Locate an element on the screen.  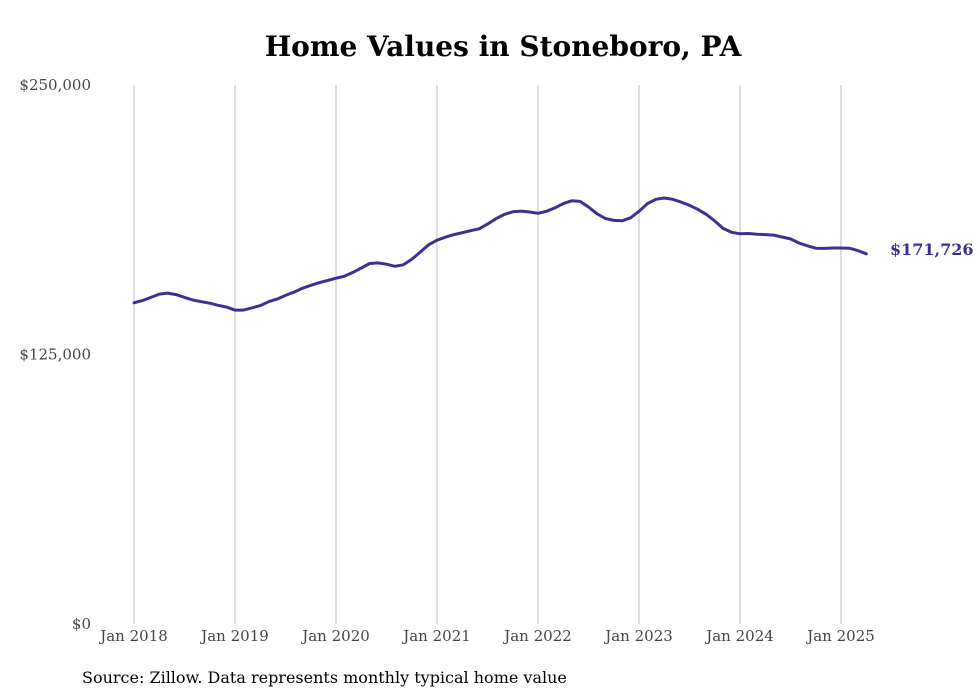
x-tick-label: Jan 2020 is located at coordinates (335, 636).